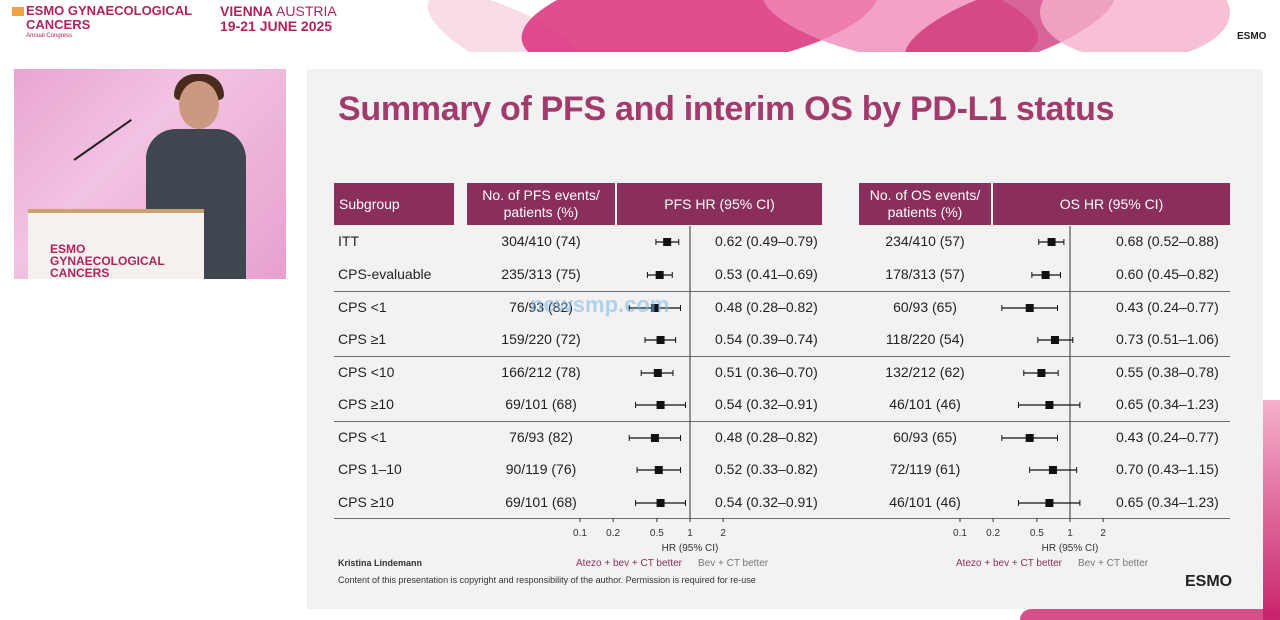 The width and height of the screenshot is (1280, 620). Describe the element at coordinates (766, 372) in the screenshot. I see `row-pfs-hr: 0.51 (0.36–0.70)` at that location.